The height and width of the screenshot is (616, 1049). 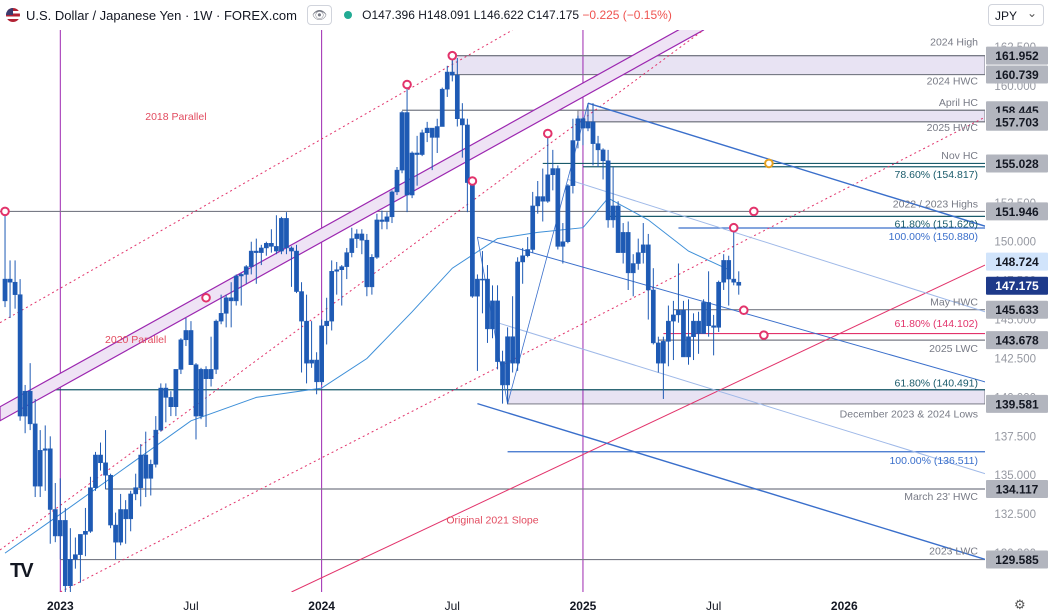 I want to click on price-tag-label: 157.703, so click(x=1017, y=122).